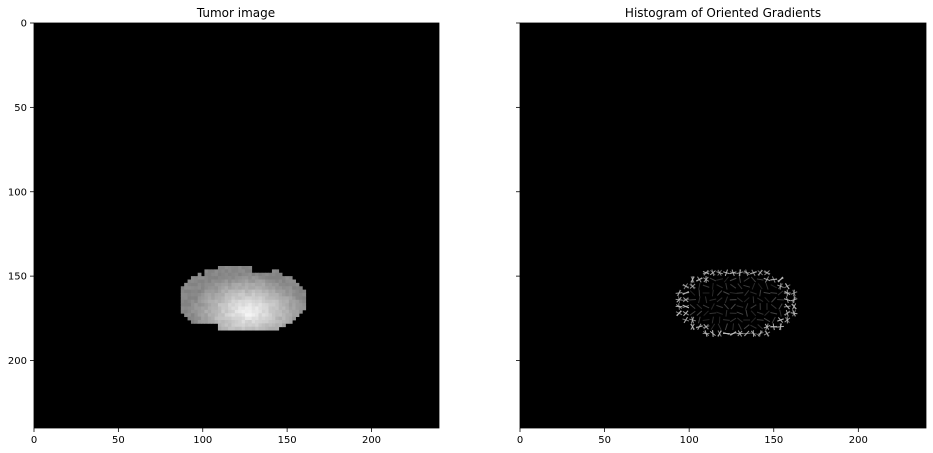 The height and width of the screenshot is (453, 933). What do you see at coordinates (34, 440) in the screenshot?
I see `x-tick-label: 0` at bounding box center [34, 440].